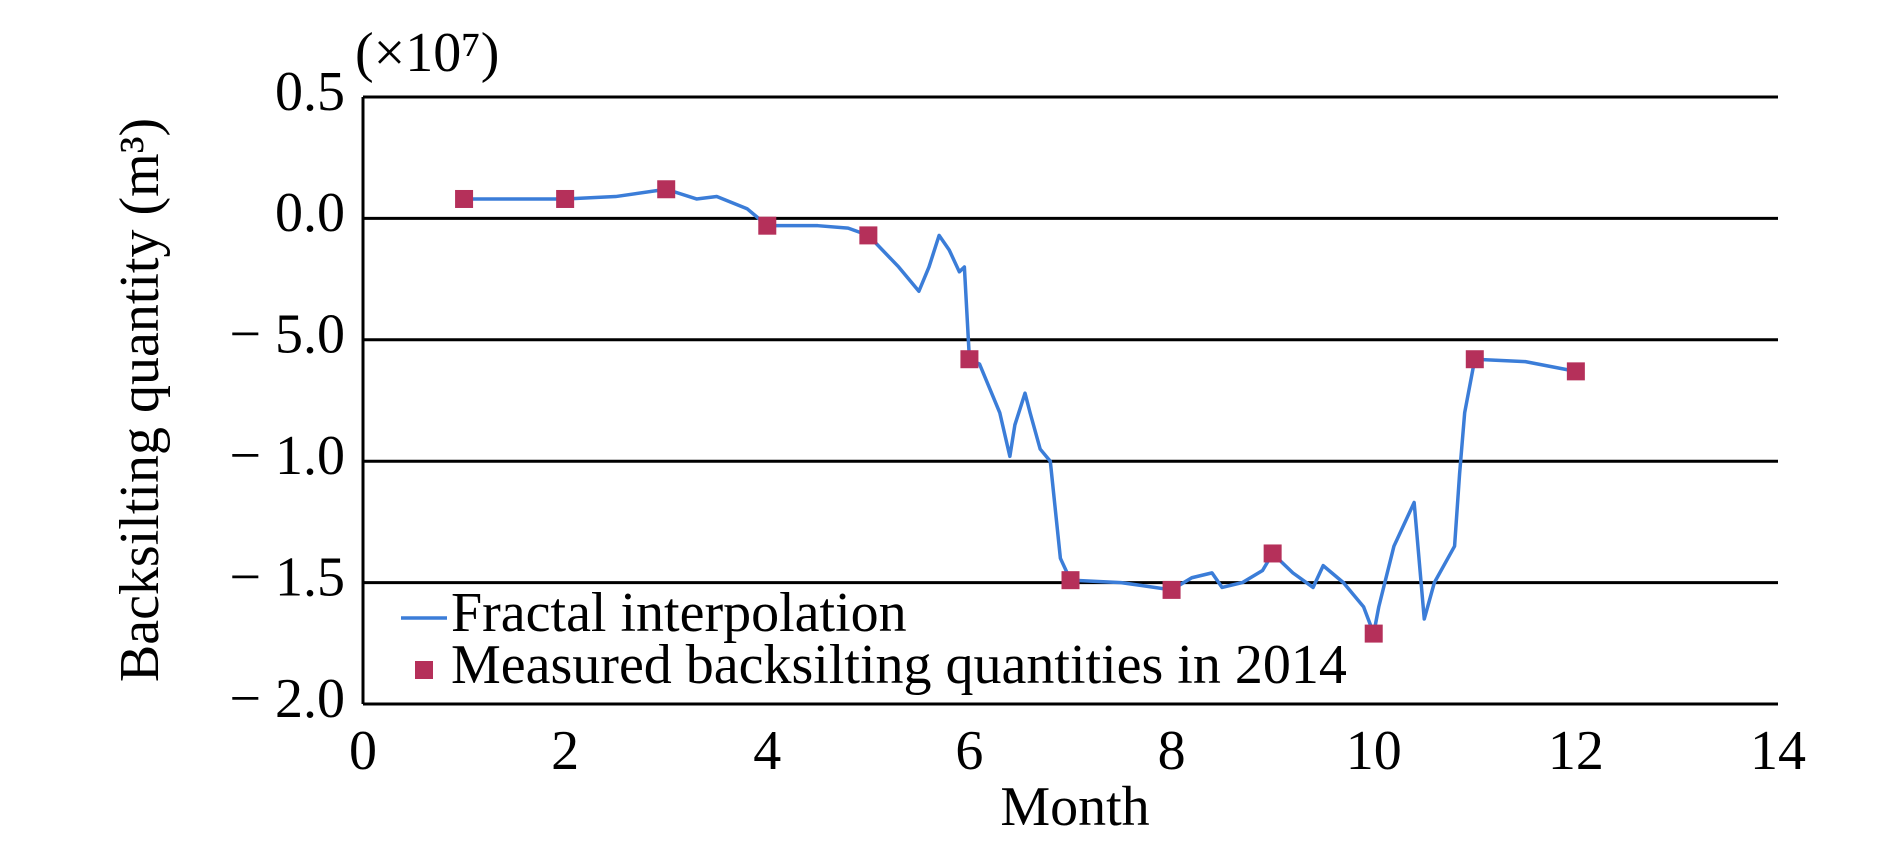 The height and width of the screenshot is (852, 1890). What do you see at coordinates (1576, 751) in the screenshot?
I see `x-tick-label: 12` at bounding box center [1576, 751].